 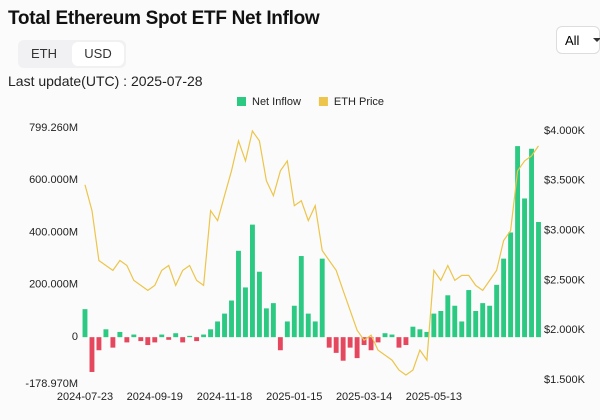 What do you see at coordinates (155, 397) in the screenshot?
I see `x-tick-label: 2024-09-19` at bounding box center [155, 397].